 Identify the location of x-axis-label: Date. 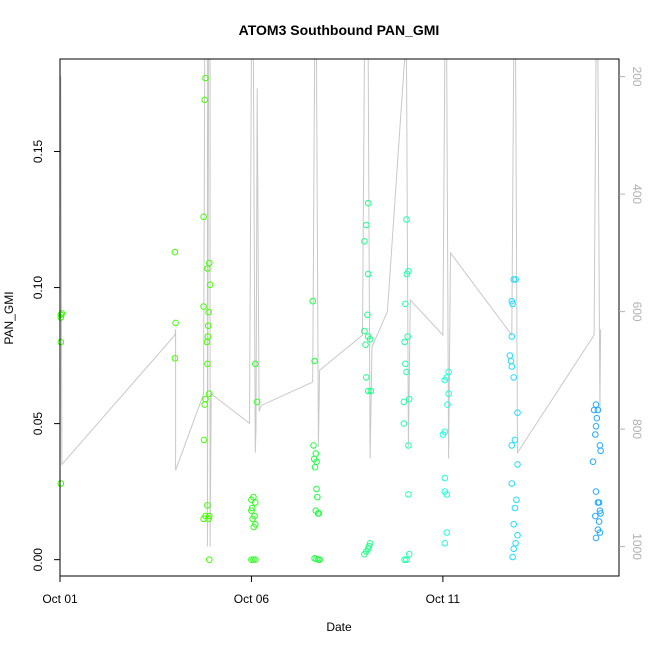
(339, 627).